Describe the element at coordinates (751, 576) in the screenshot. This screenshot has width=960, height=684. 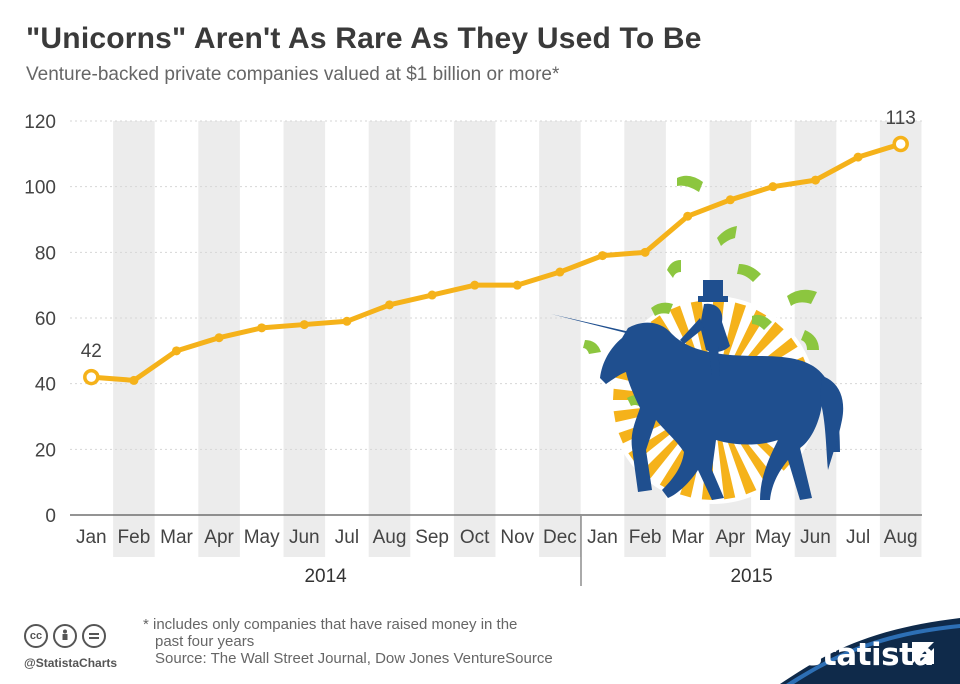
I see `year-label: 2015` at that location.